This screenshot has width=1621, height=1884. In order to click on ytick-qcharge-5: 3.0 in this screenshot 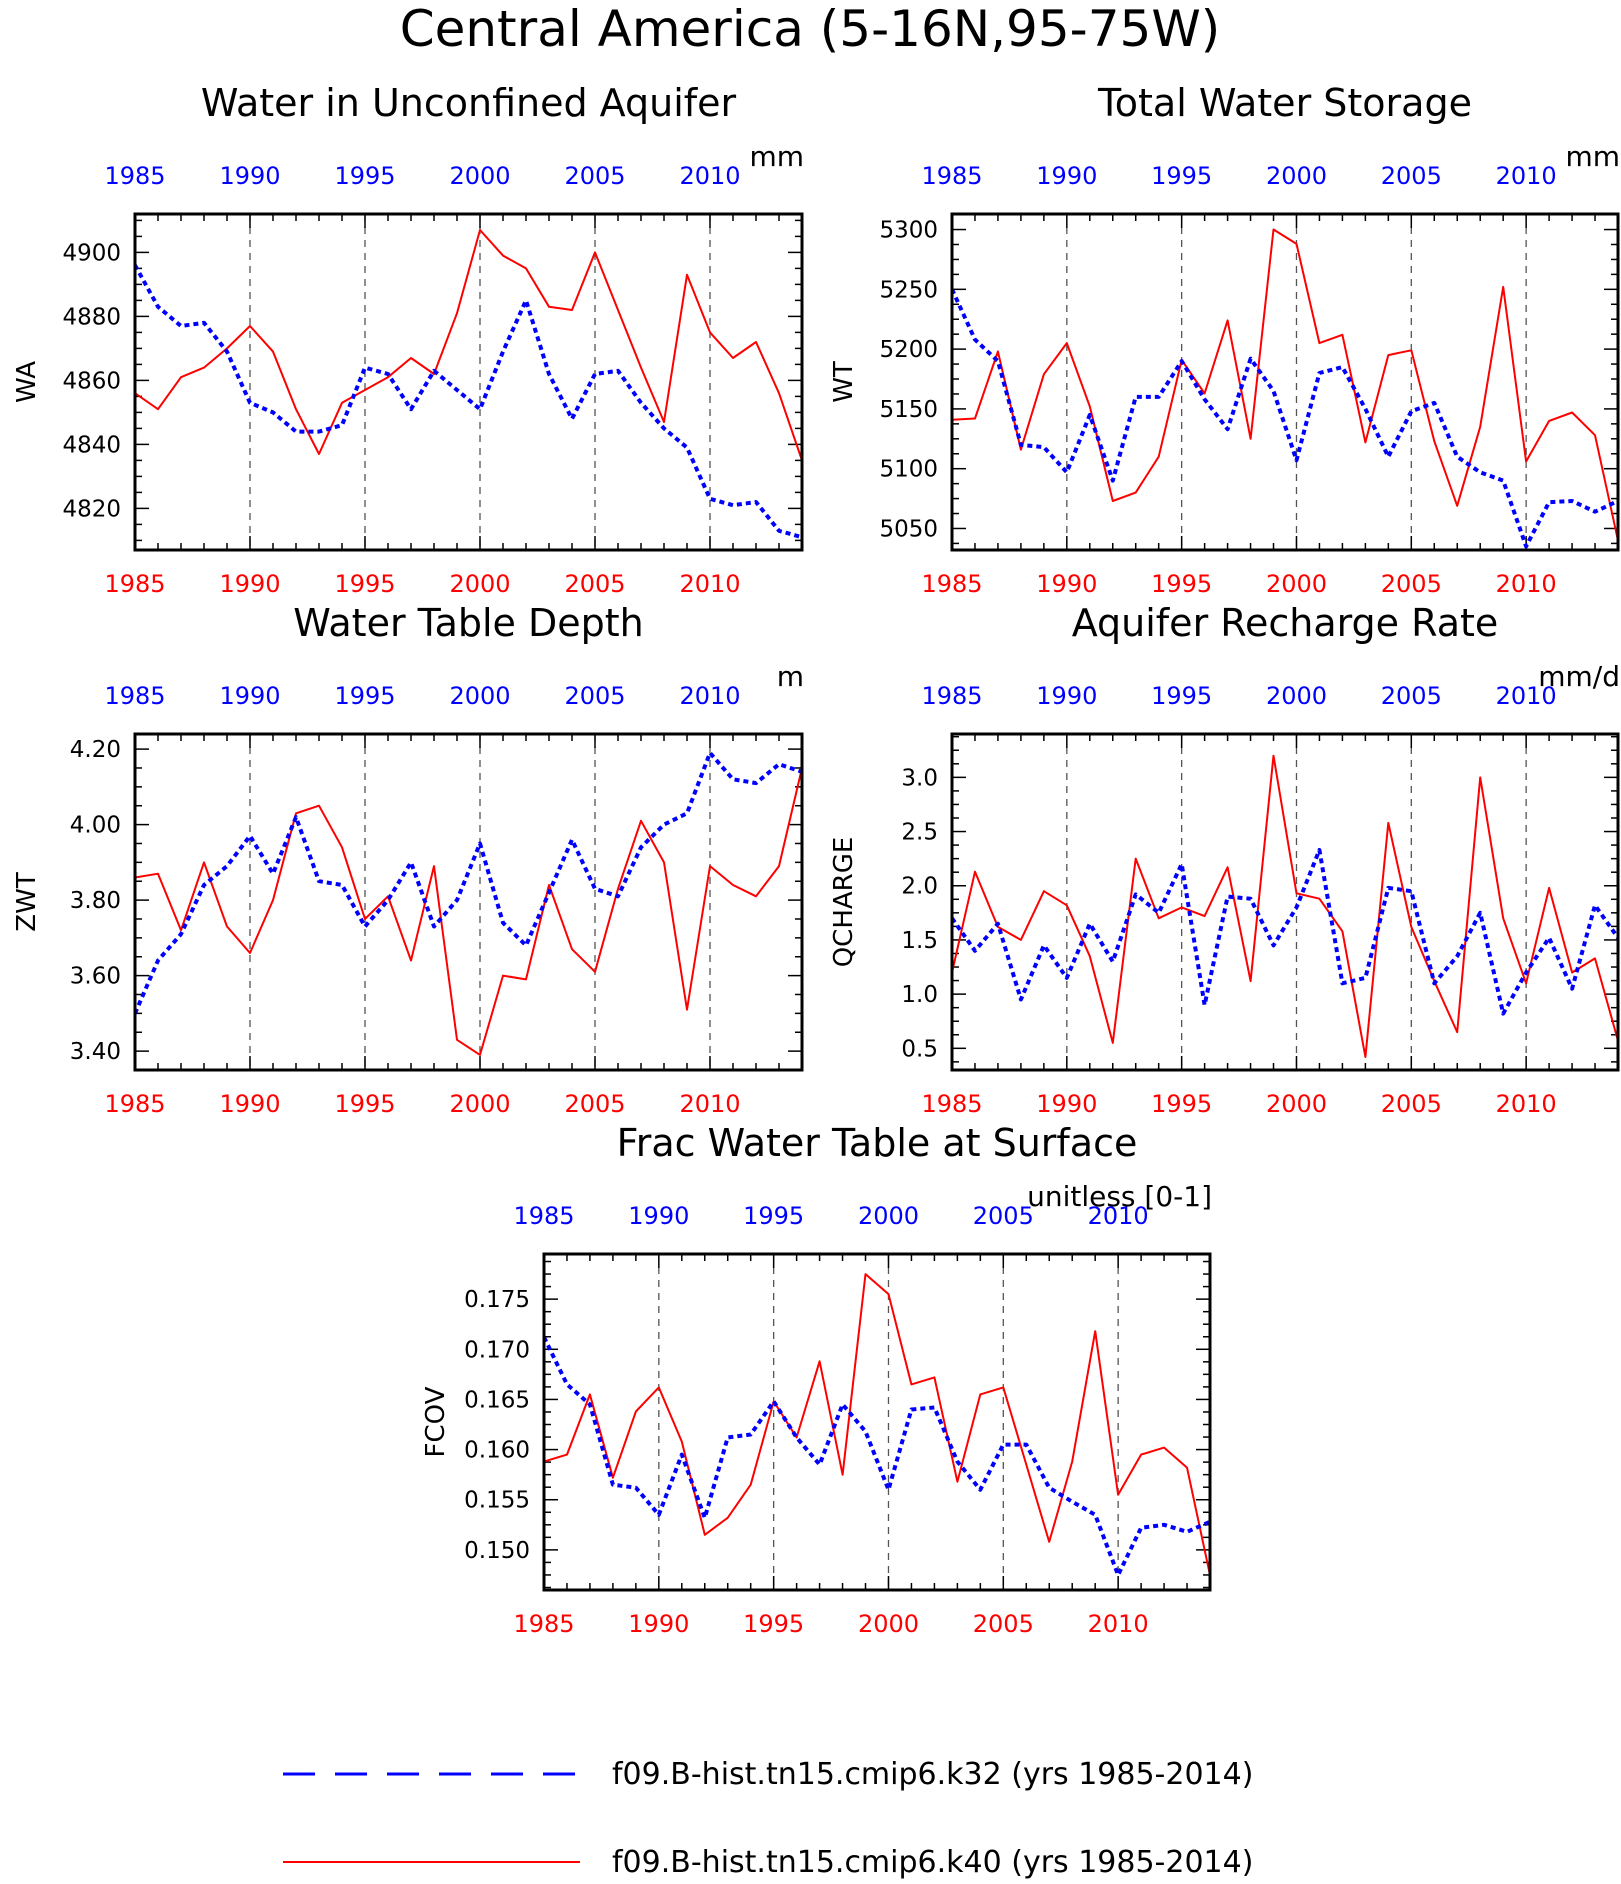, I will do `click(919, 778)`.